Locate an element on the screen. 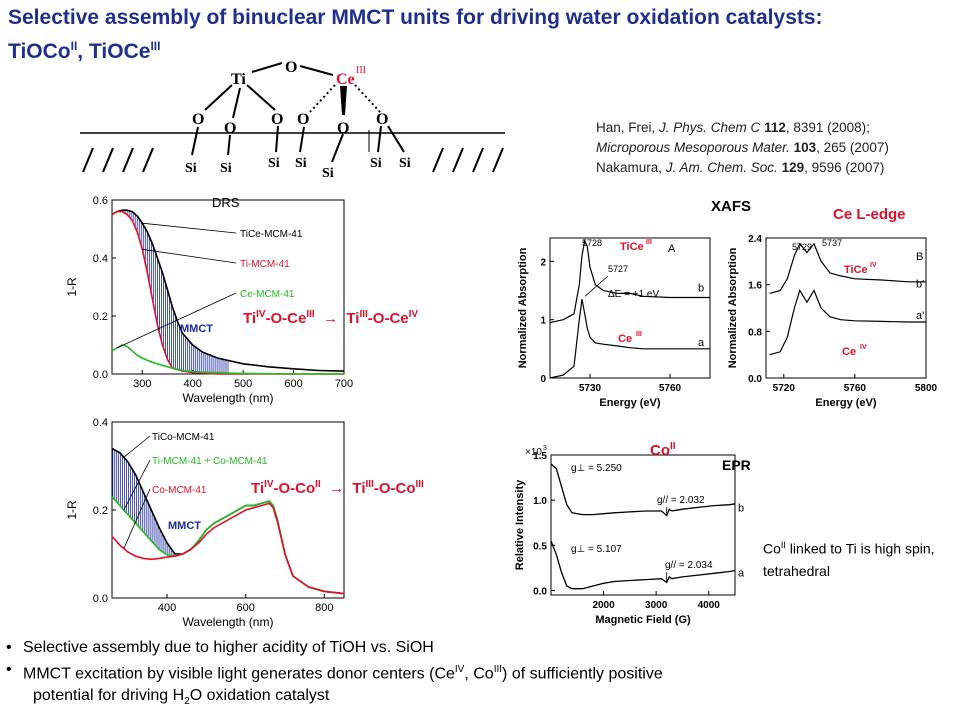 The width and height of the screenshot is (960, 720). note-text: linked to Ti is high spin, tetrahedral is located at coordinates (849, 559).